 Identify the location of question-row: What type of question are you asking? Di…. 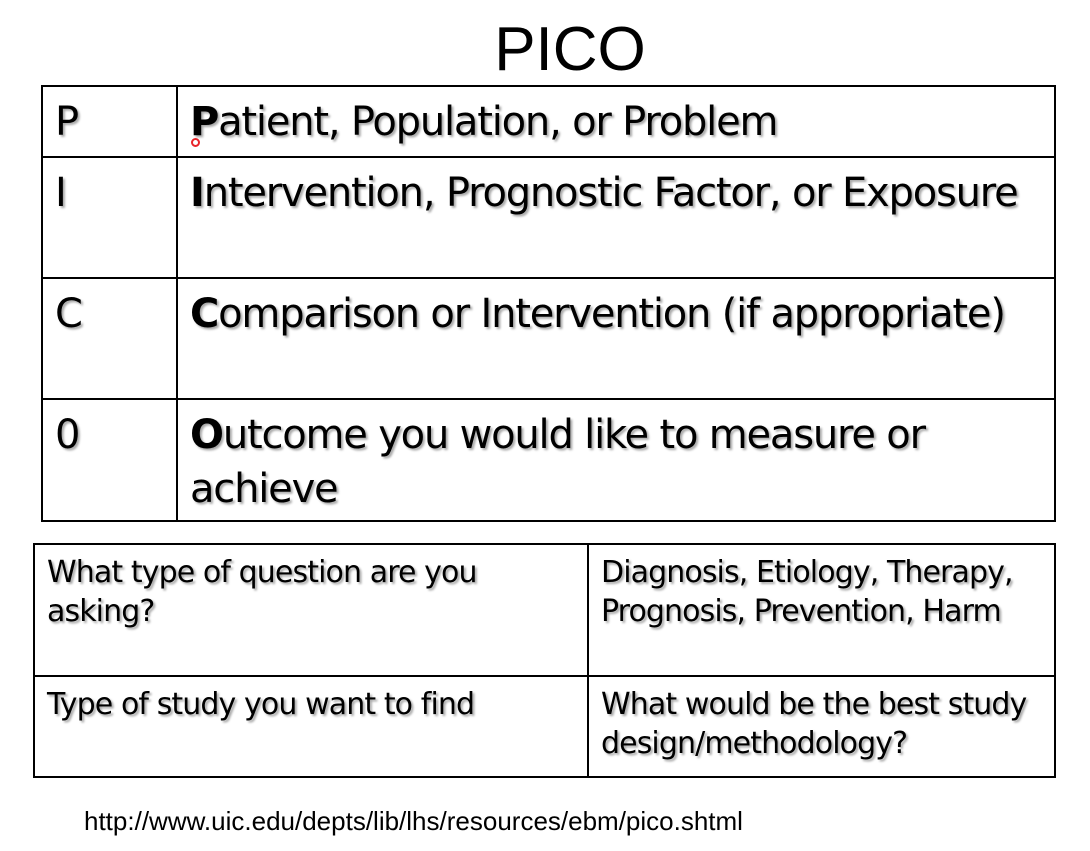
(544, 610).